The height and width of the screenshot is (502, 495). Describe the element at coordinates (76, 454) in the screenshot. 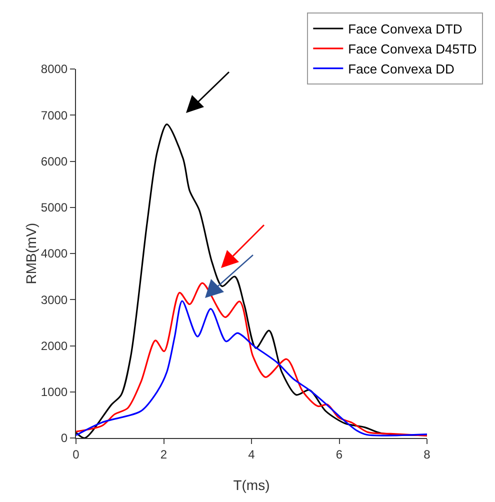

I see `x-tick-label: 0` at that location.